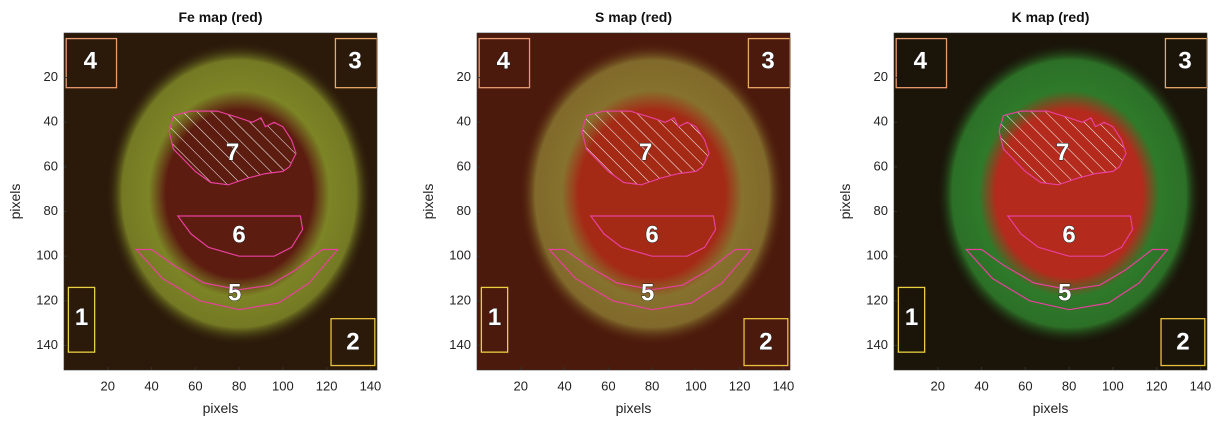 Image resolution: width=1221 pixels, height=423 pixels. What do you see at coordinates (1051, 17) in the screenshot?
I see `chart-title: K map (red)` at bounding box center [1051, 17].